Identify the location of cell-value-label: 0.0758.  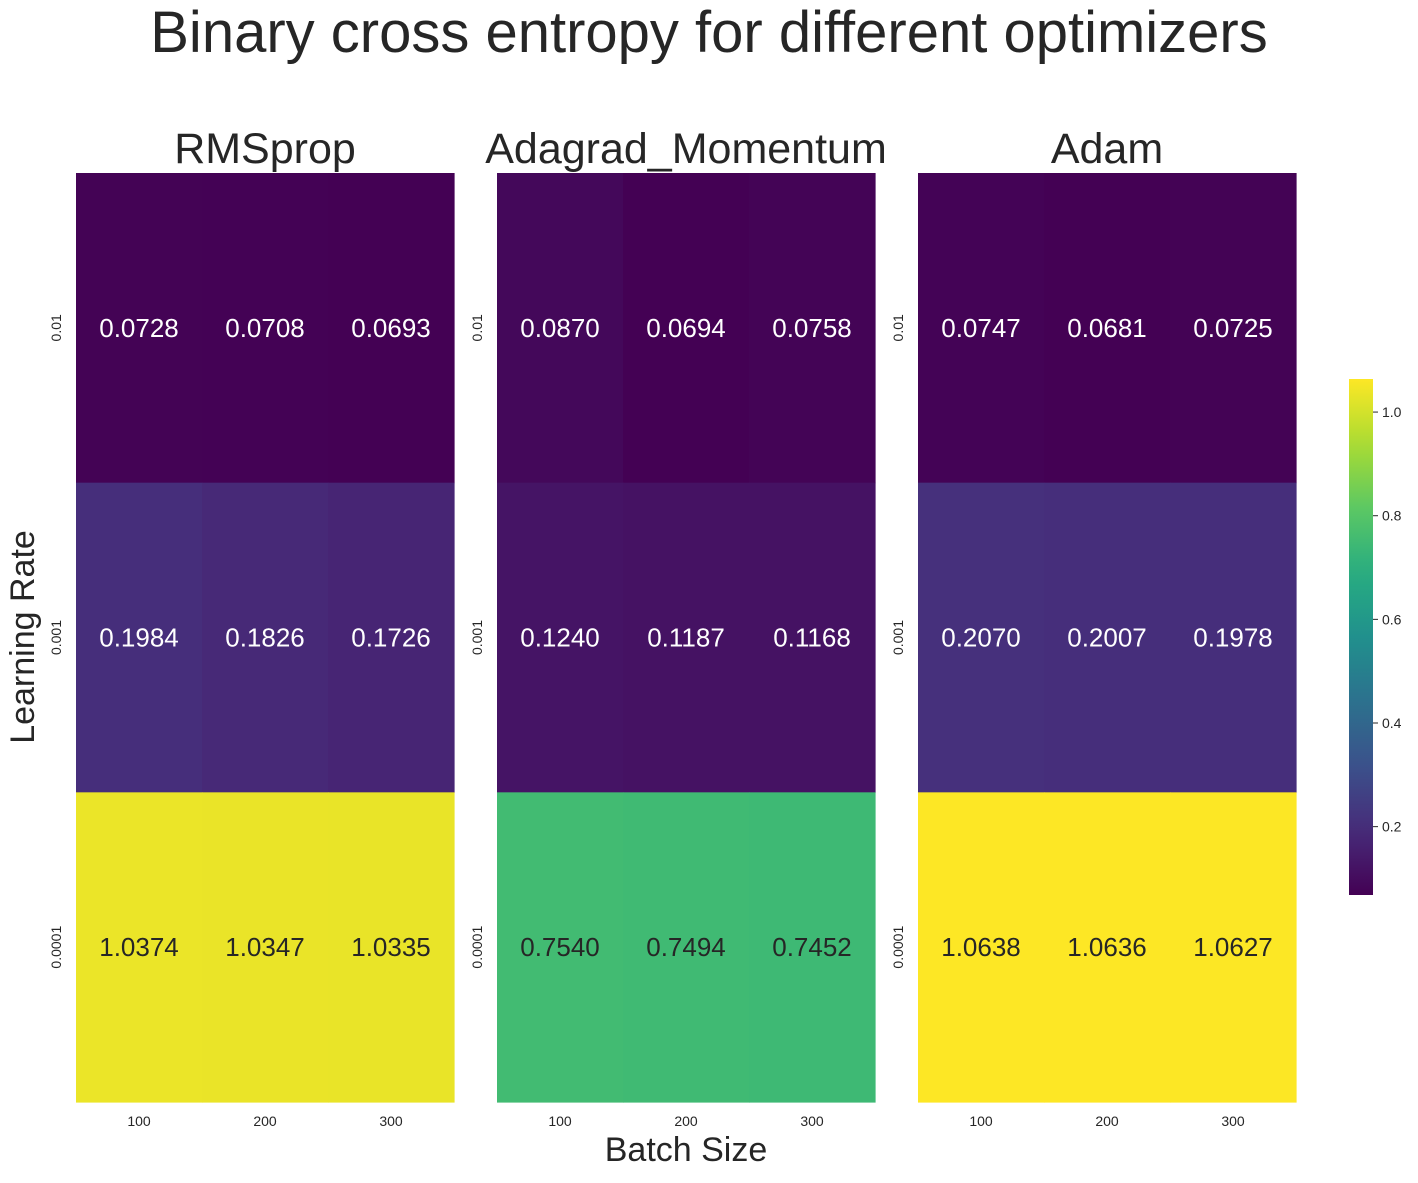
(812, 328).